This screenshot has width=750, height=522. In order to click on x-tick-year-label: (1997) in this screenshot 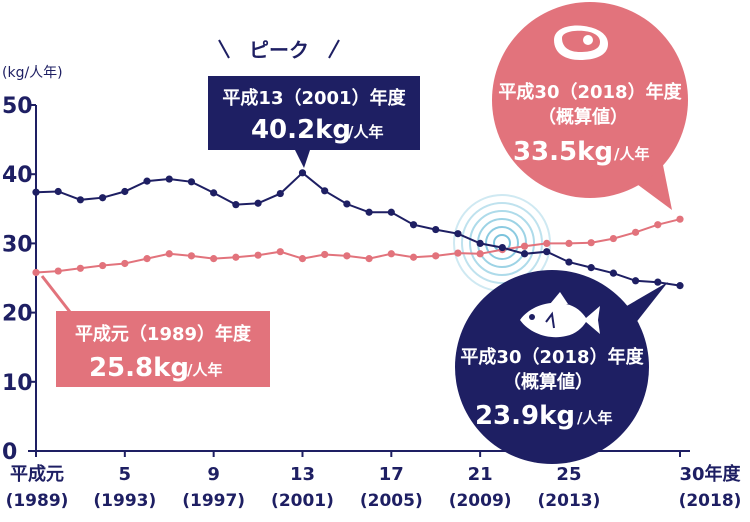, I will do `click(213, 501)`.